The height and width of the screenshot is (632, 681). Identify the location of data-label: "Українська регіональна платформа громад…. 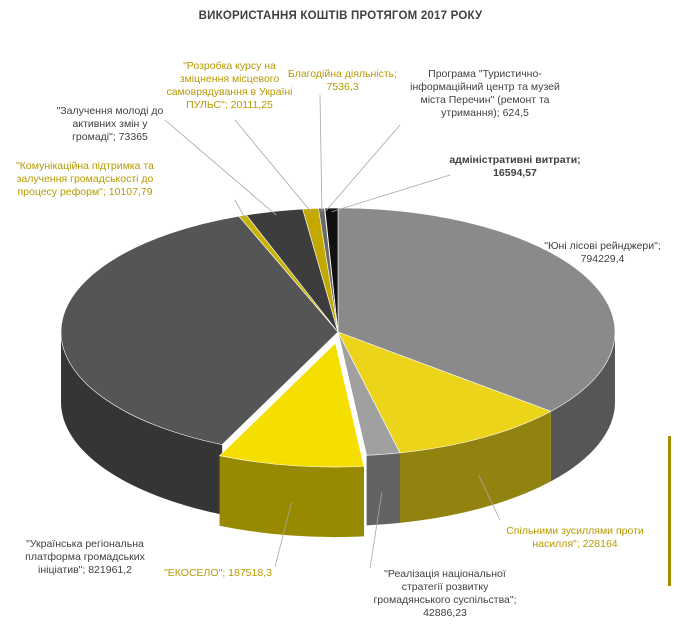
(85, 557).